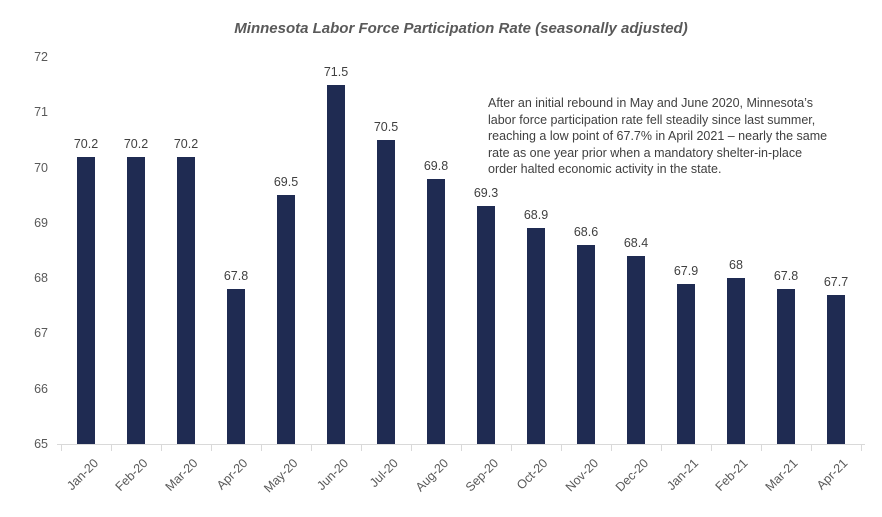 This screenshot has height=517, width=882. What do you see at coordinates (581, 475) in the screenshot?
I see `x-axis-label-Nov-20: Nov-20` at bounding box center [581, 475].